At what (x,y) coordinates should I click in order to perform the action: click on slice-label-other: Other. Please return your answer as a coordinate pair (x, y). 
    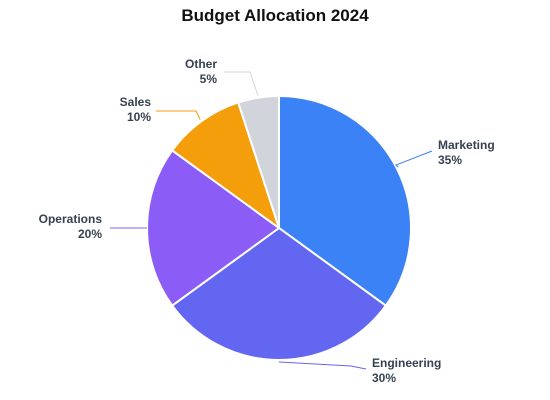
    Looking at the image, I should click on (201, 64).